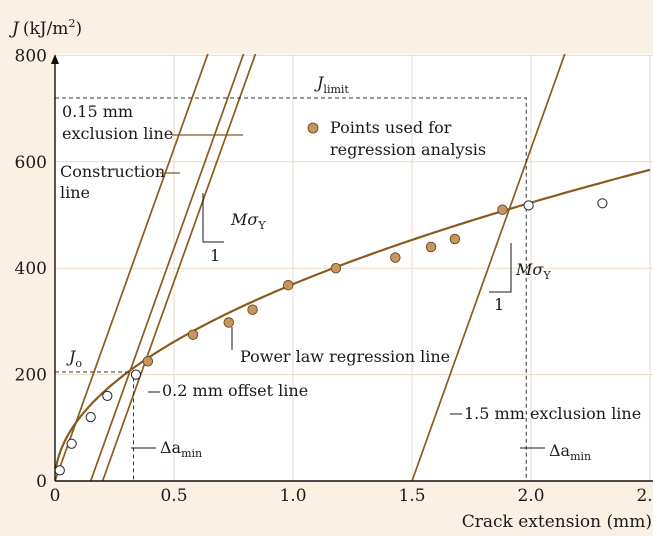  Describe the element at coordinates (235, 390) in the screenshot. I see `offset-label: 0.2 mm offset line` at that location.